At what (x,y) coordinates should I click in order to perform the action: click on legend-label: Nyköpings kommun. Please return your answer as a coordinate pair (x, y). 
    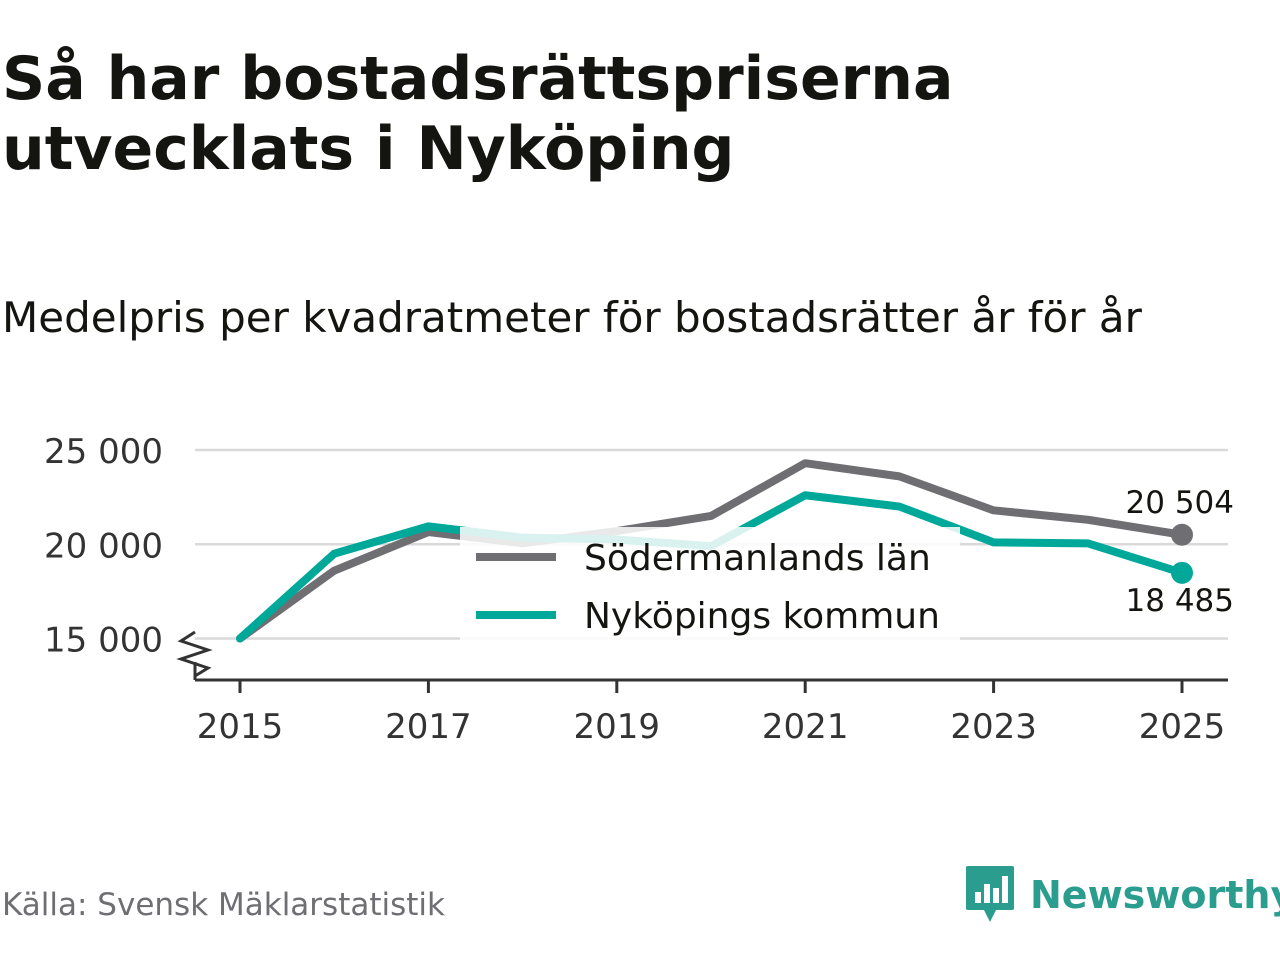
    Looking at the image, I should click on (762, 616).